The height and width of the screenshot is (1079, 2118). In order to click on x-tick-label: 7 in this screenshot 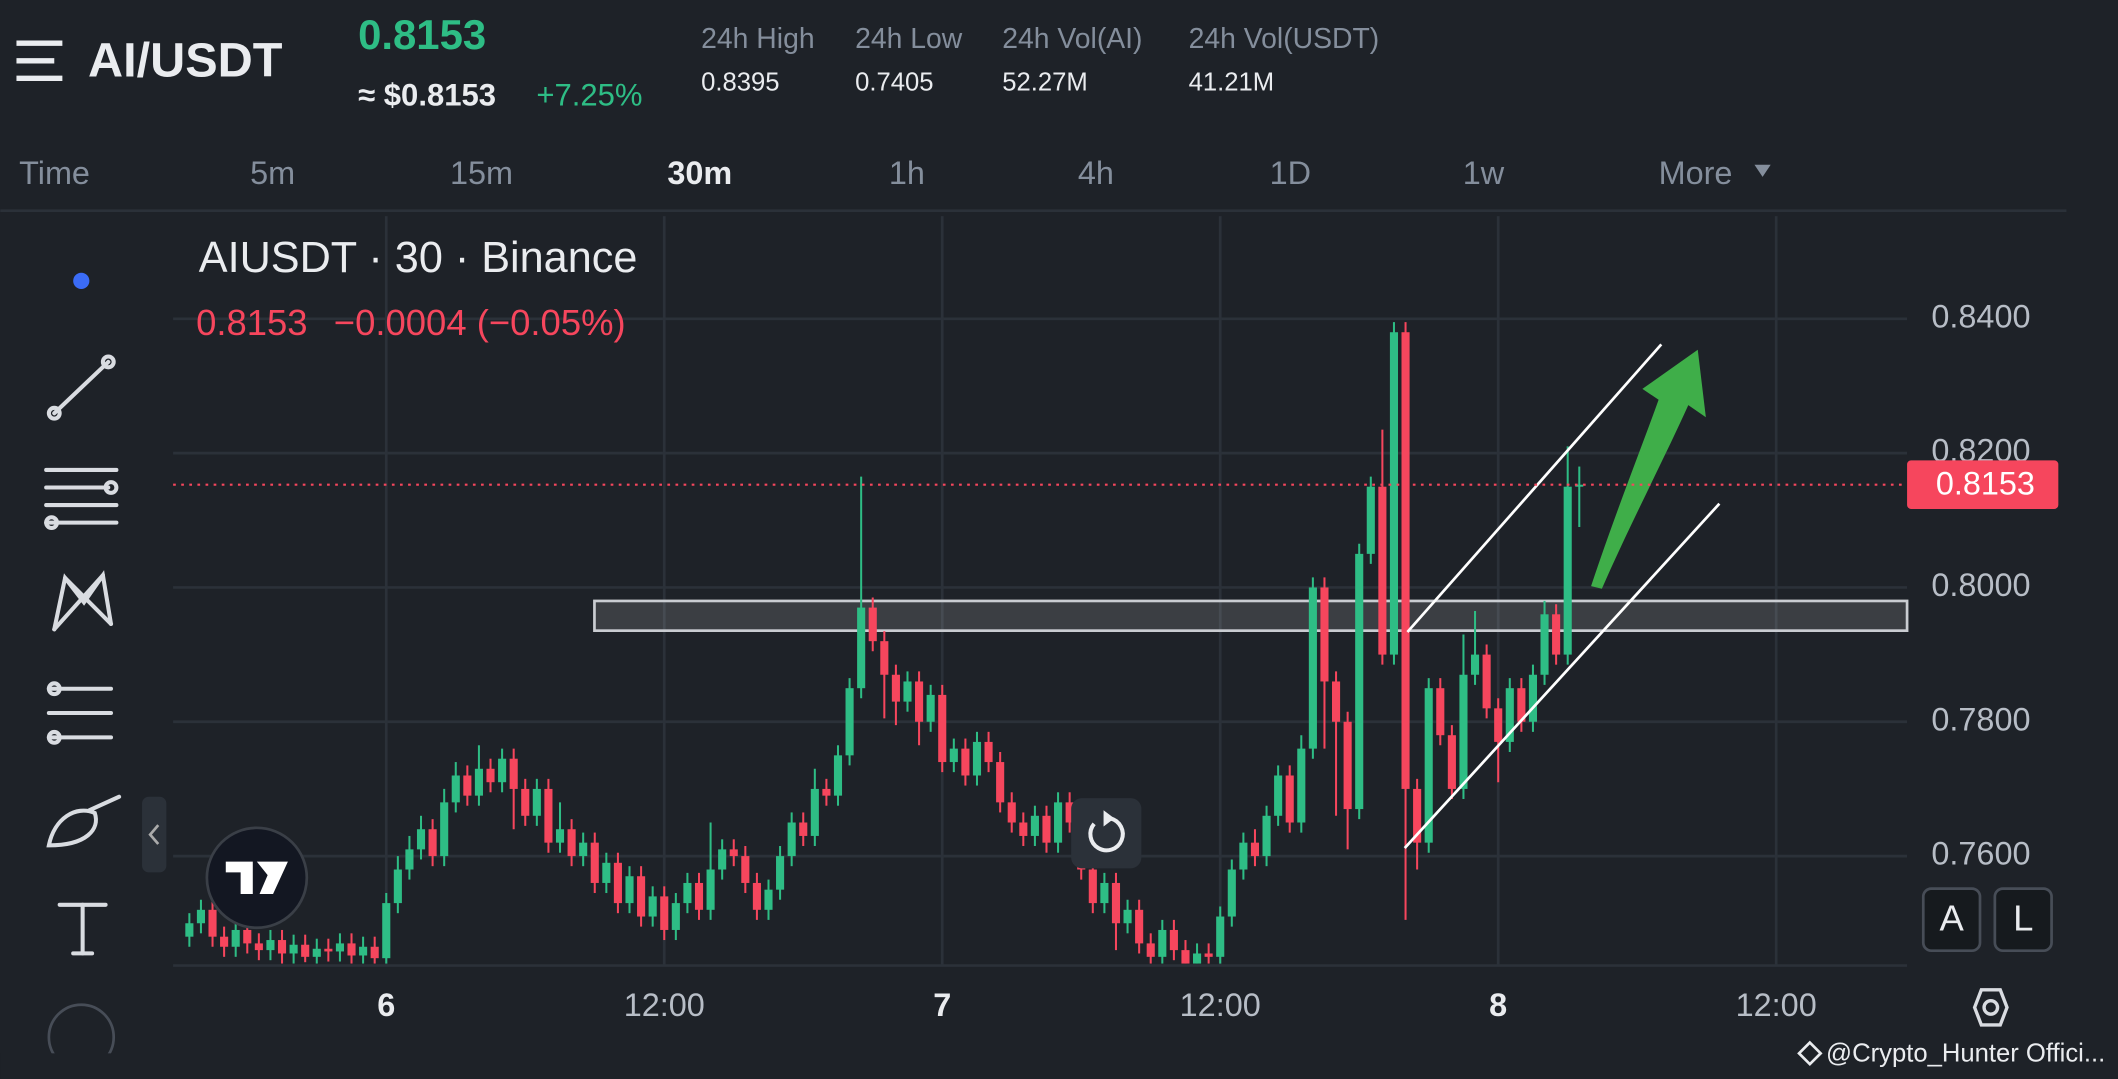, I will do `click(942, 1005)`.